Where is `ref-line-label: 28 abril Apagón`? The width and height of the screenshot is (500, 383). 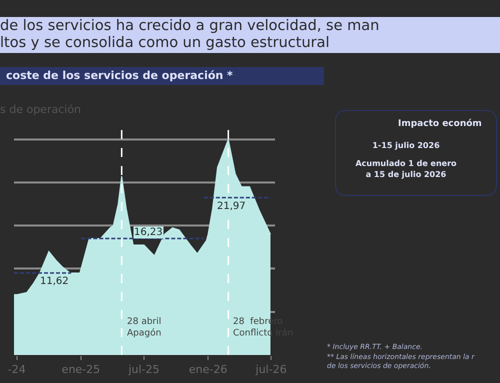 ref-line-label: 28 abril Apagón is located at coordinates (144, 328).